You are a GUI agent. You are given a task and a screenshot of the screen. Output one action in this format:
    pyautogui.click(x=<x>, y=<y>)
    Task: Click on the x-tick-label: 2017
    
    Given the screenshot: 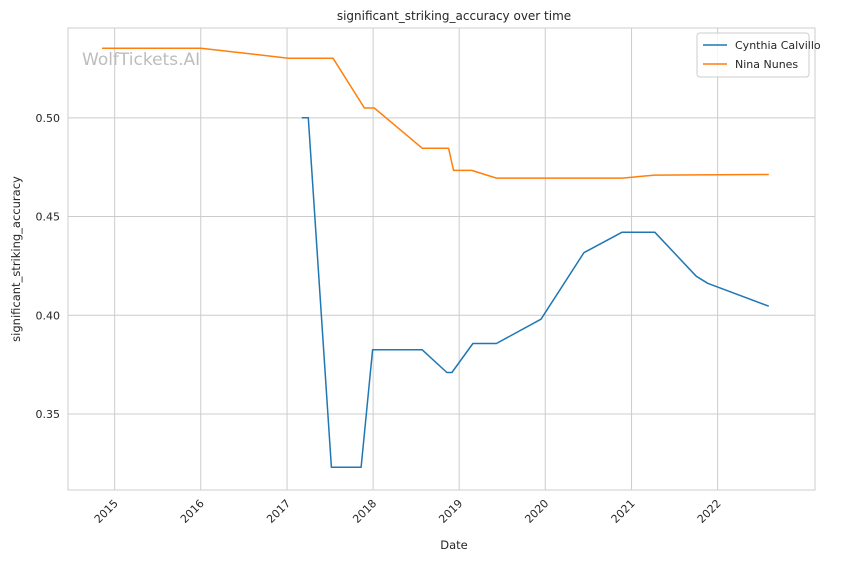 What is the action you would take?
    pyautogui.click(x=278, y=511)
    